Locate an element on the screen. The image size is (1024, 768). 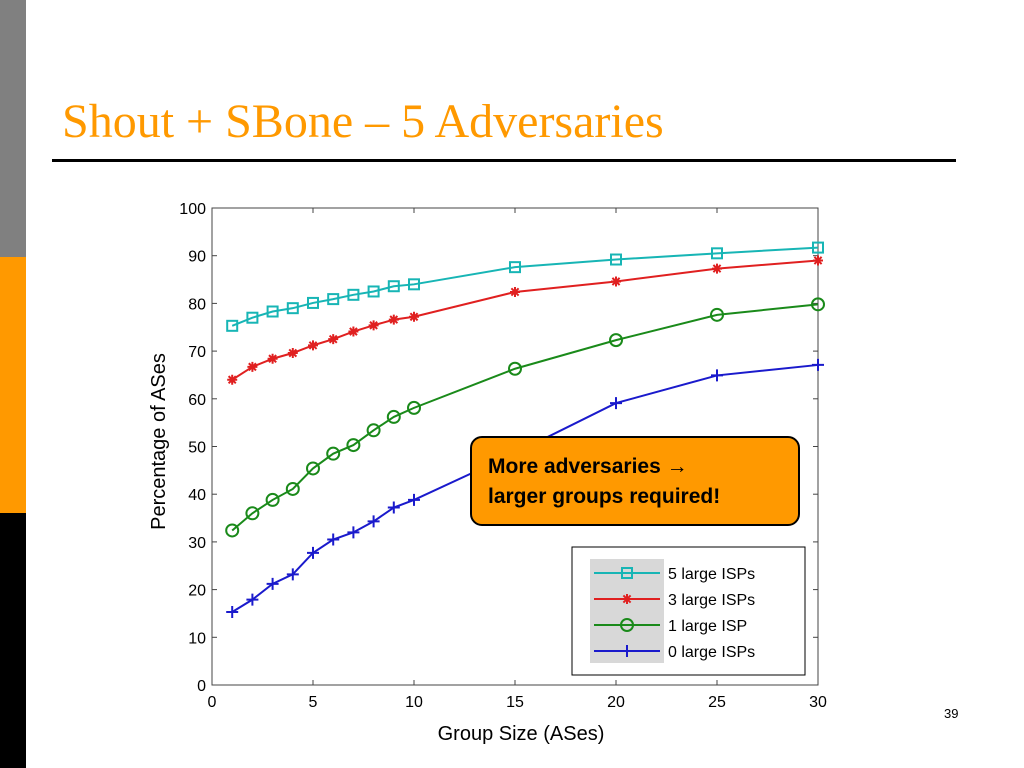
x-tick-label: 20 is located at coordinates (616, 702).